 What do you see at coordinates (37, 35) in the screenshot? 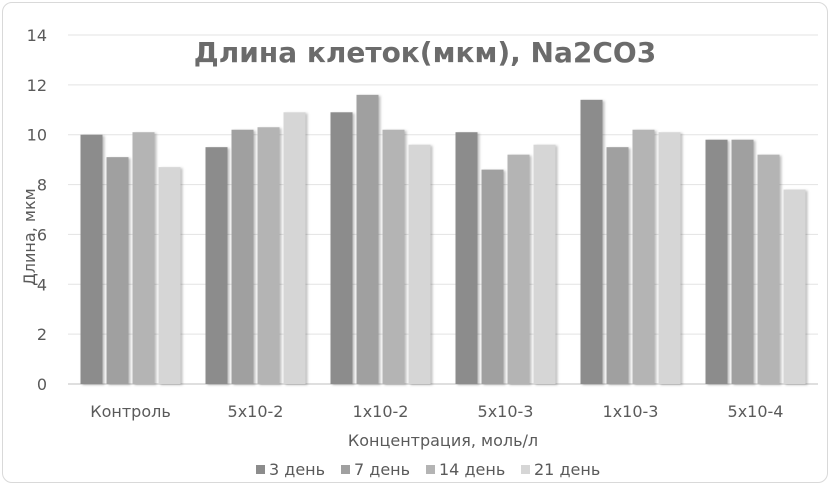
I see `y-tick-label: 14` at bounding box center [37, 35].